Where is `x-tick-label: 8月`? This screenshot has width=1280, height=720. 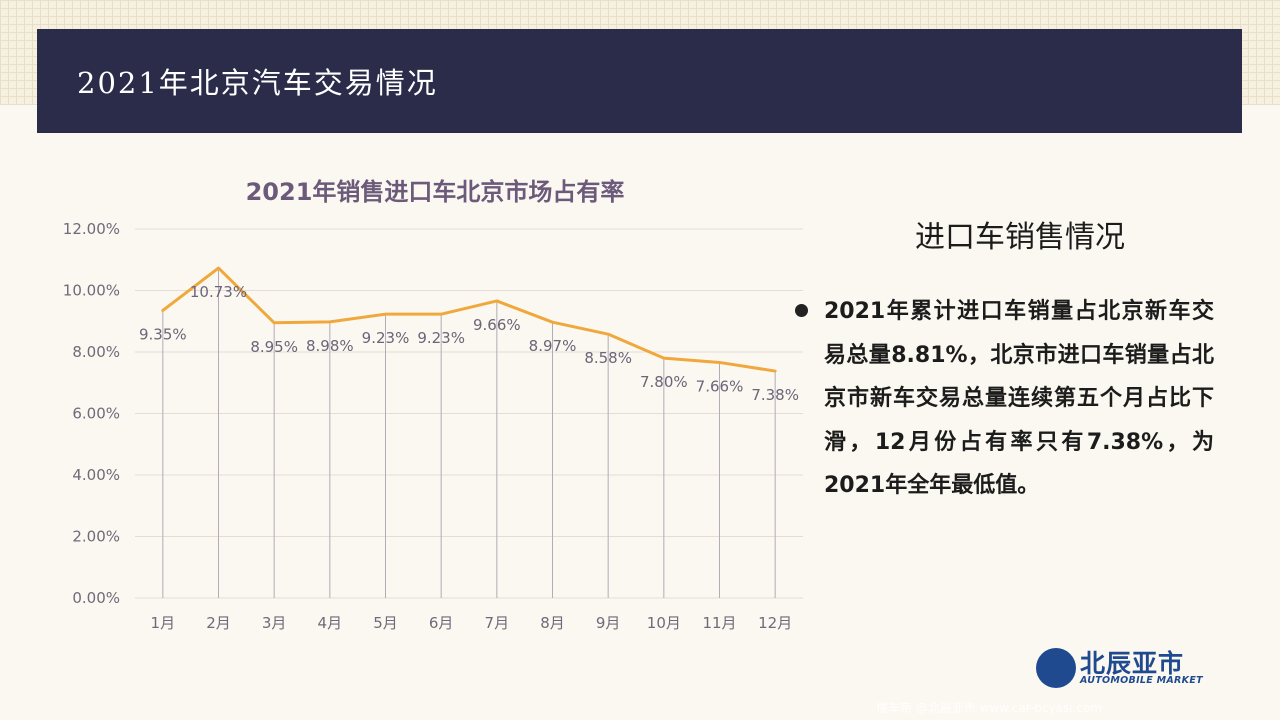
x-tick-label: 8月 is located at coordinates (552, 623).